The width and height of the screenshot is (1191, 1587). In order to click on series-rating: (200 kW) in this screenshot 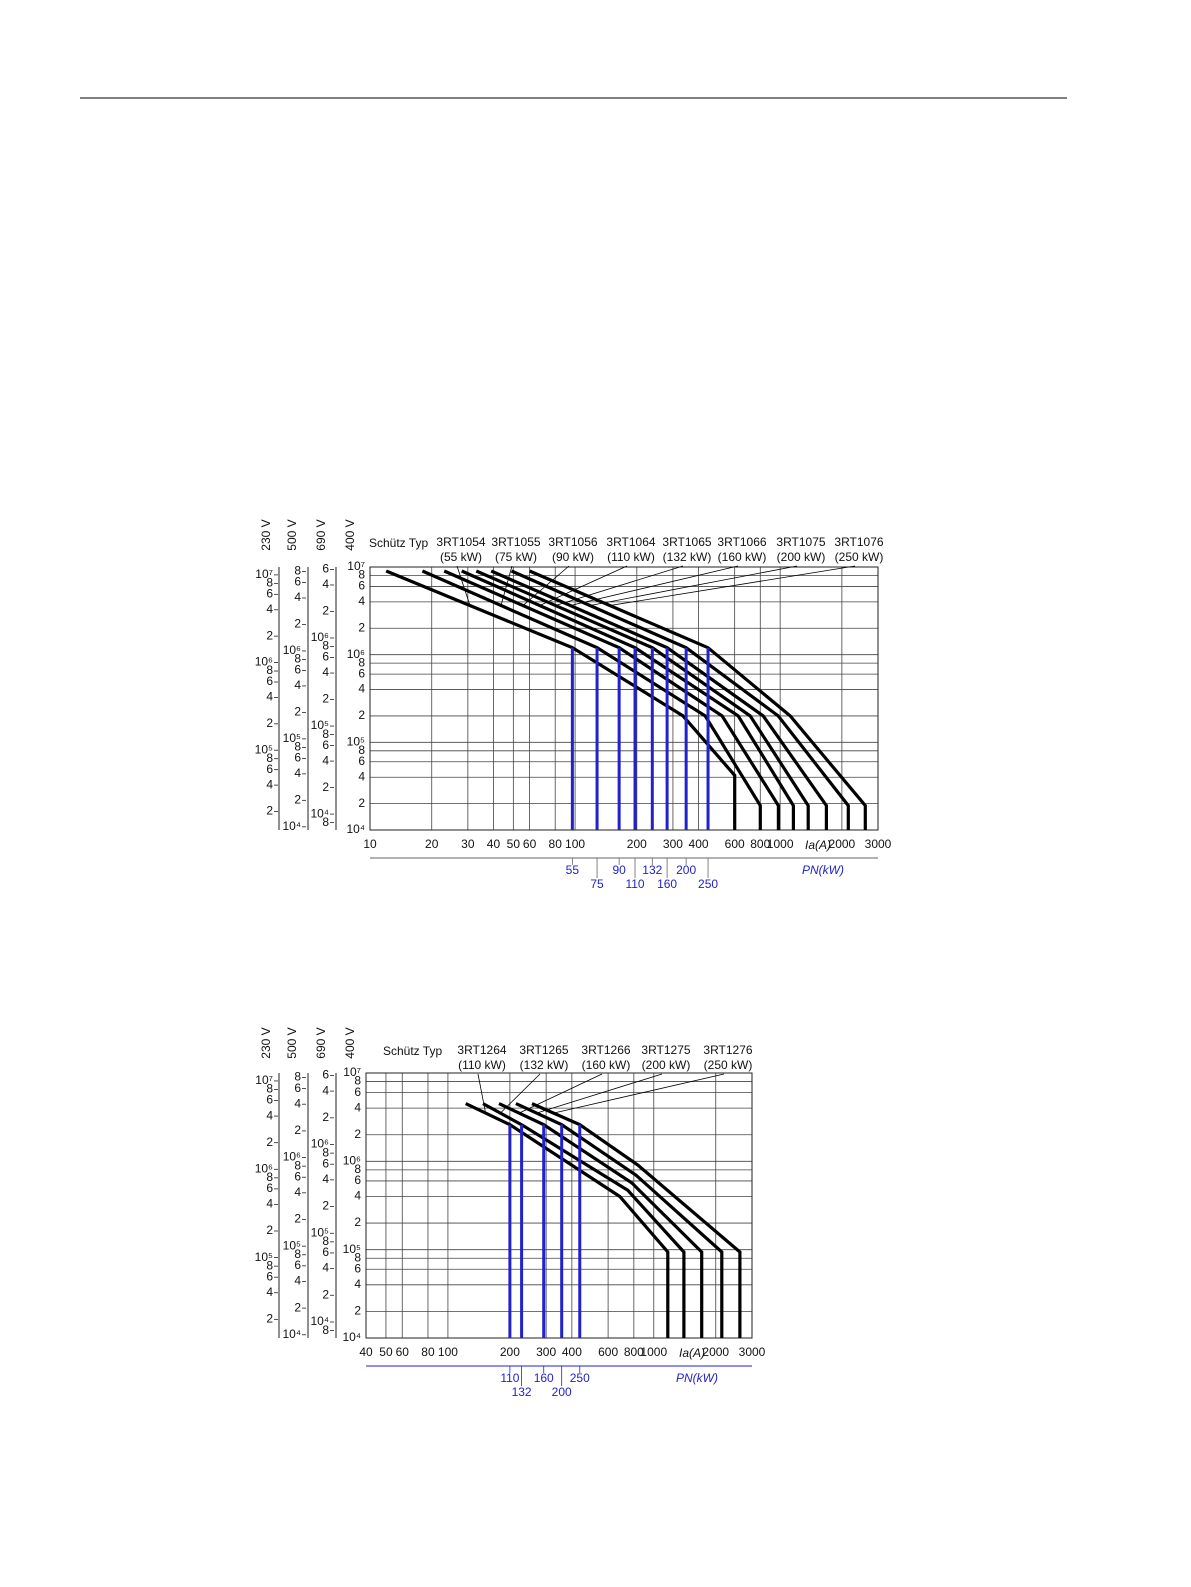, I will do `click(666, 1065)`.